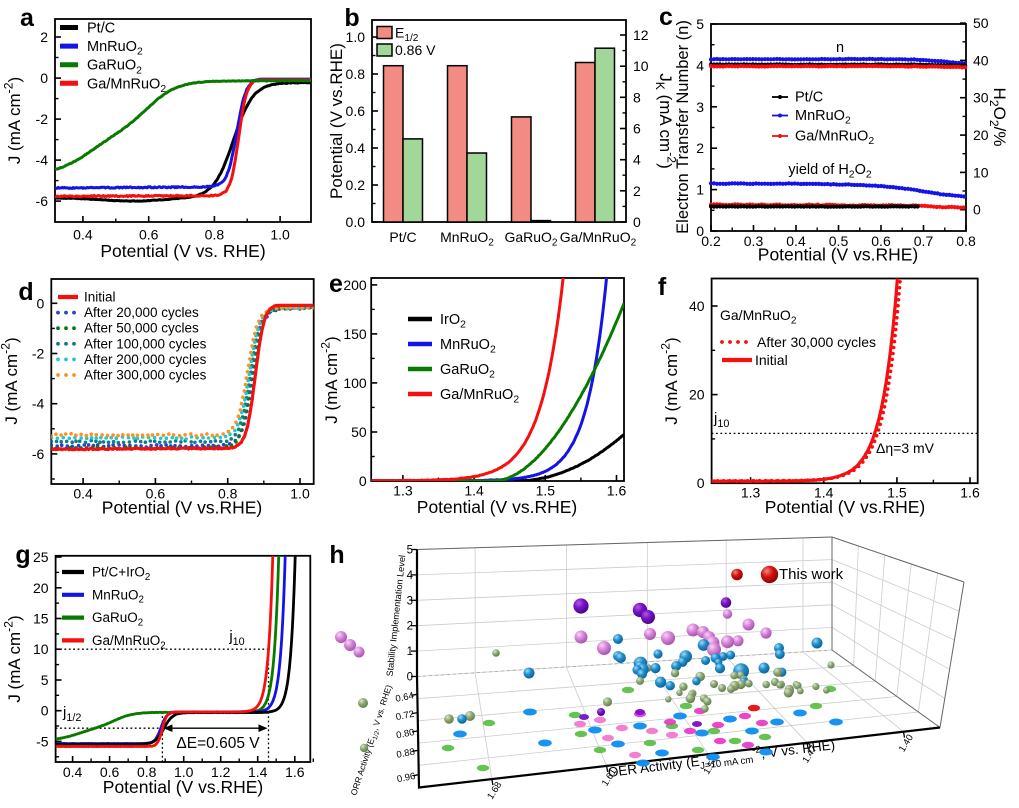 This screenshot has width=1019, height=808. What do you see at coordinates (754, 241) in the screenshot?
I see `svg-text: 0.3` at bounding box center [754, 241].